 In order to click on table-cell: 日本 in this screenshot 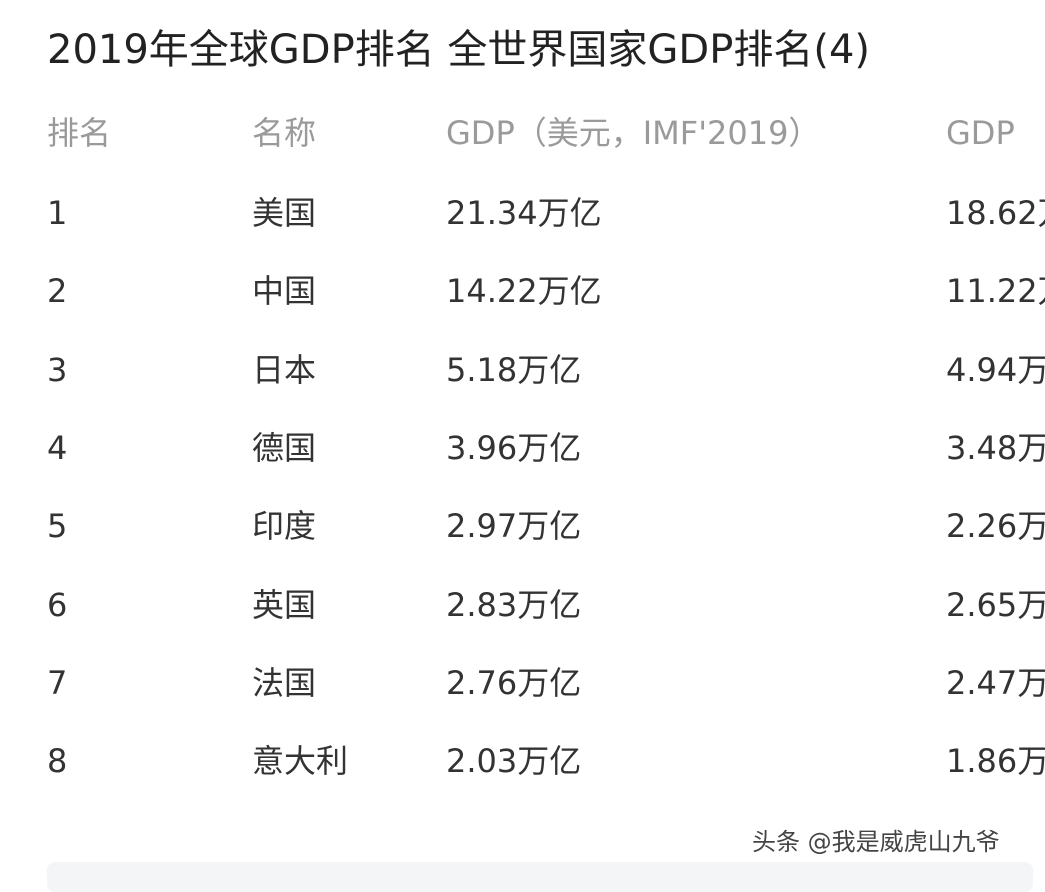, I will do `click(284, 369)`.